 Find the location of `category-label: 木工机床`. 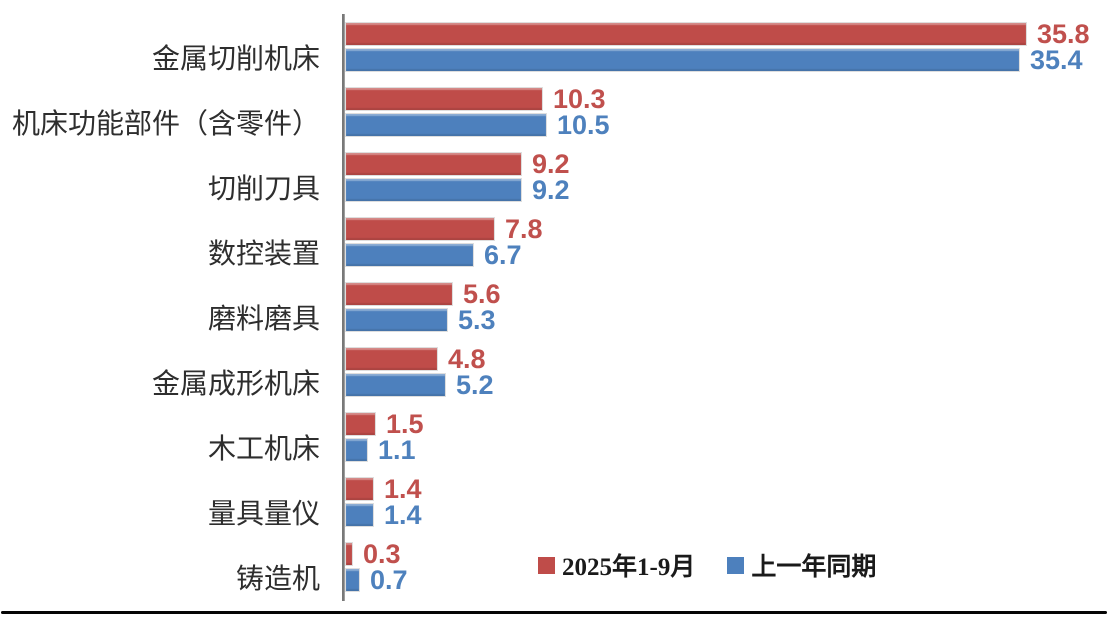

category-label: 木工机床 is located at coordinates (263, 449).